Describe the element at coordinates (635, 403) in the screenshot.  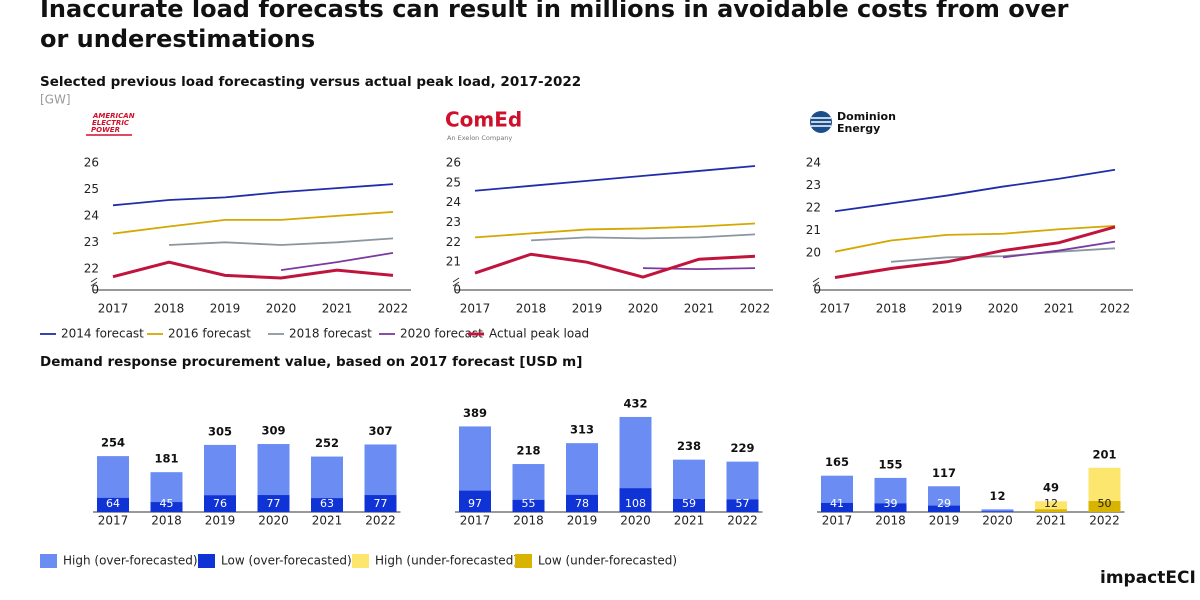
I see `bar-value-label: 432` at that location.